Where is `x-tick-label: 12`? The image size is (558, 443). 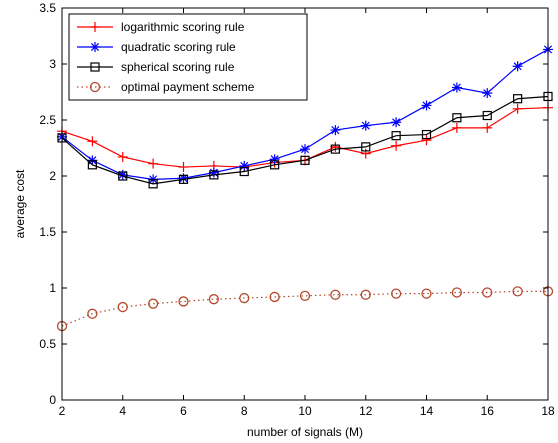 x-tick-label: 12 is located at coordinates (366, 411).